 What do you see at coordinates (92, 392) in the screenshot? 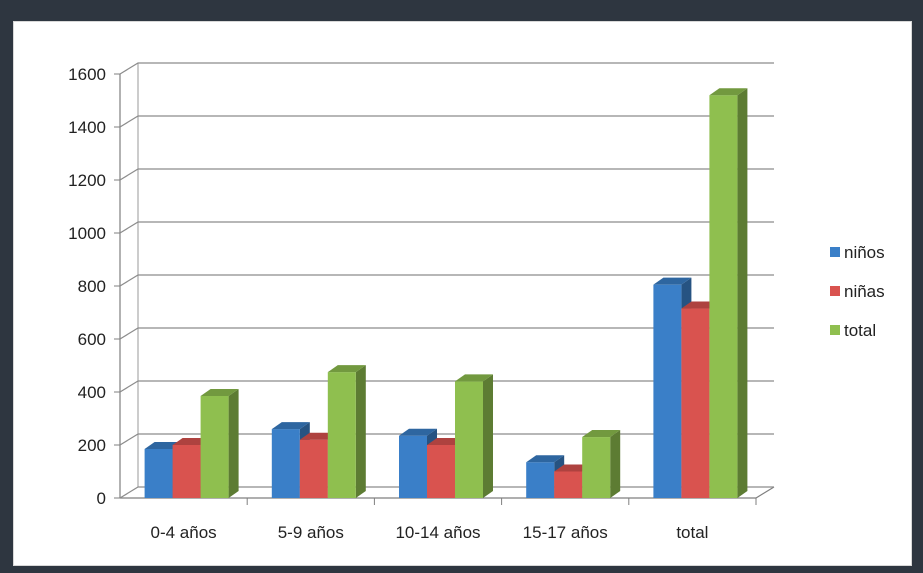
I see `y-tick-label: 400` at bounding box center [92, 392].